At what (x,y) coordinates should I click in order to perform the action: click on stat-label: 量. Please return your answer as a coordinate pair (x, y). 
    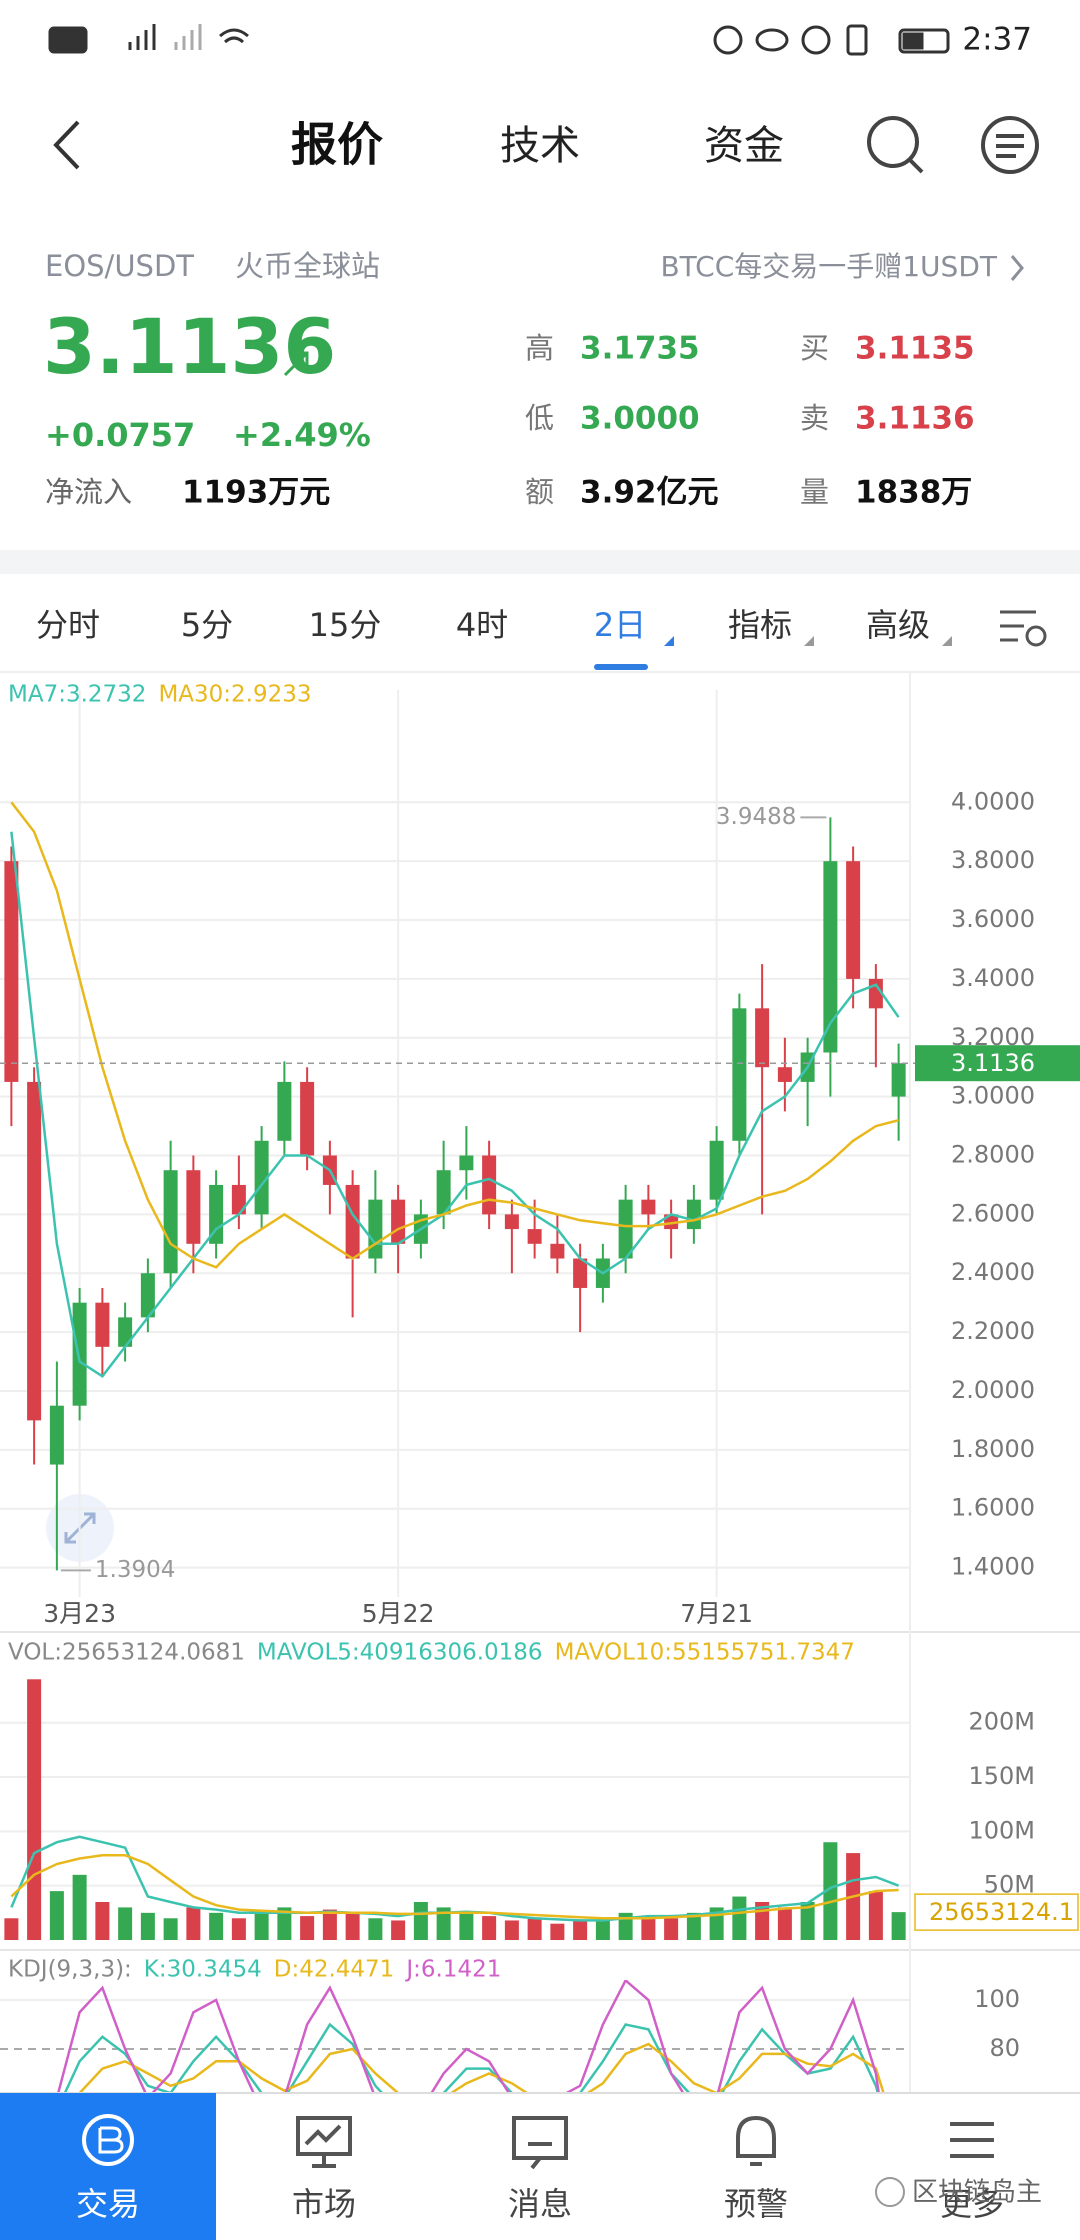
    Looking at the image, I should click on (814, 492).